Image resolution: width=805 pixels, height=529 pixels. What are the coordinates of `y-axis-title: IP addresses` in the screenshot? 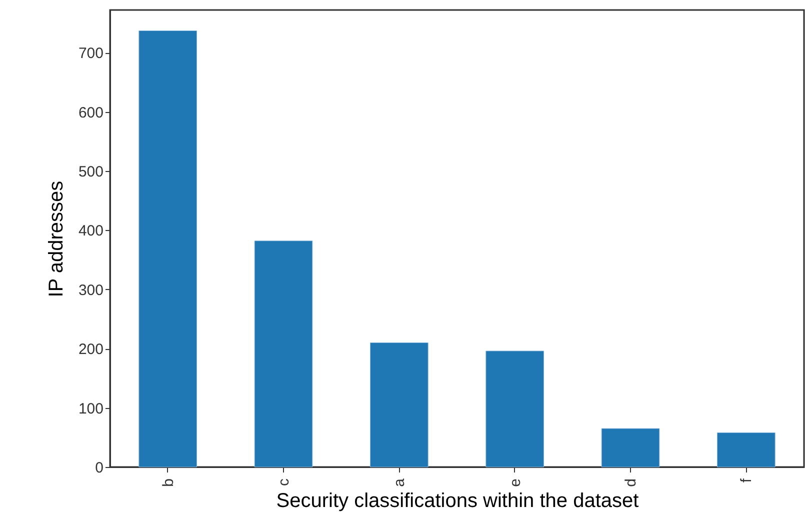 It's located at (56, 239).